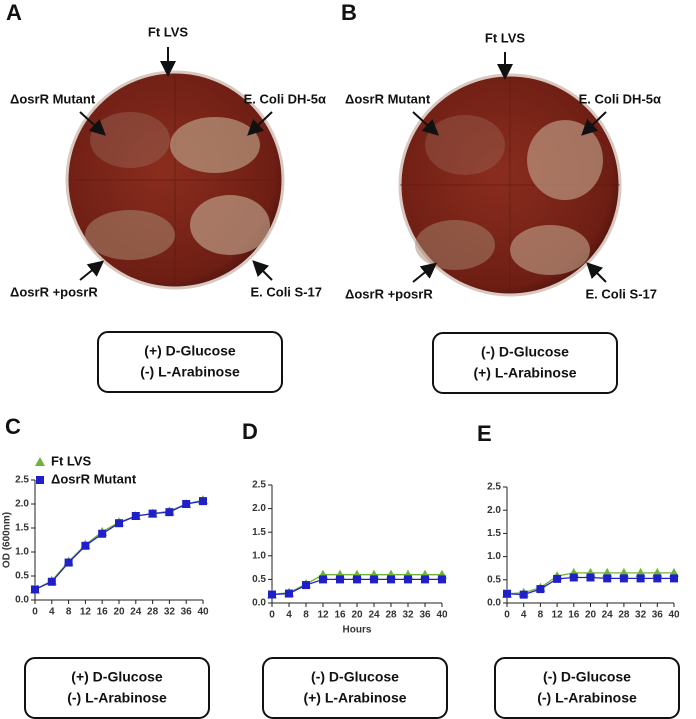 Image resolution: width=696 pixels, height=719 pixels. What do you see at coordinates (13, 426) in the screenshot?
I see `panel-label: C` at bounding box center [13, 426].